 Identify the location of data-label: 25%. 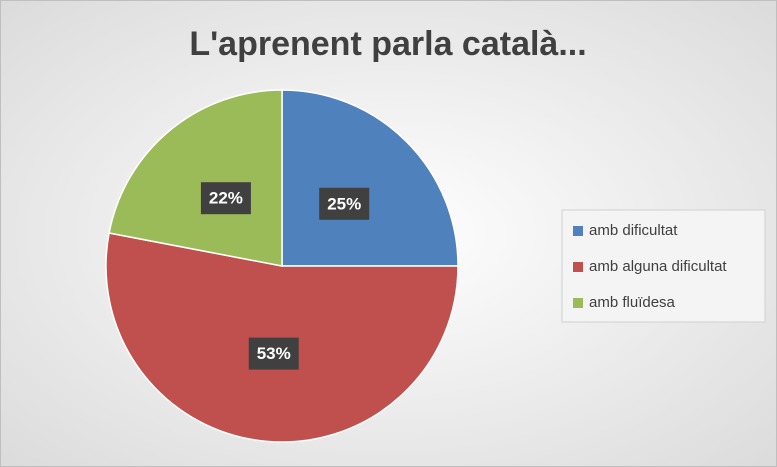
(344, 203).